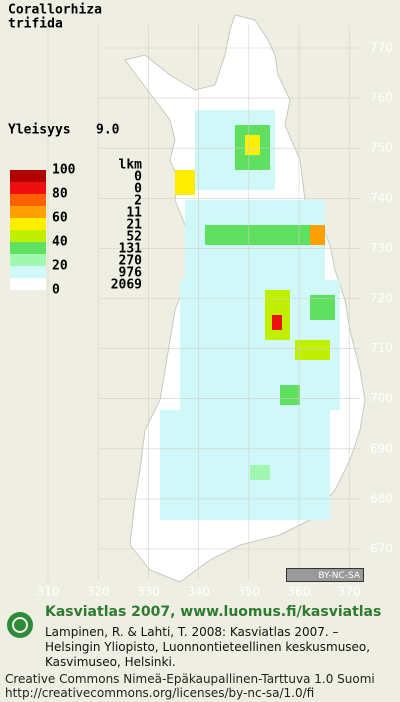  I want to click on y-label: 750, so click(381, 148).